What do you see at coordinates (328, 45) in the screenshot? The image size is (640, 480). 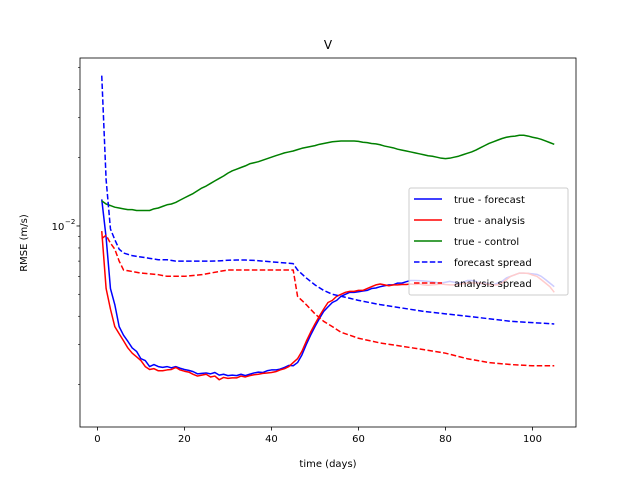 I see `chart-title: V` at bounding box center [328, 45].